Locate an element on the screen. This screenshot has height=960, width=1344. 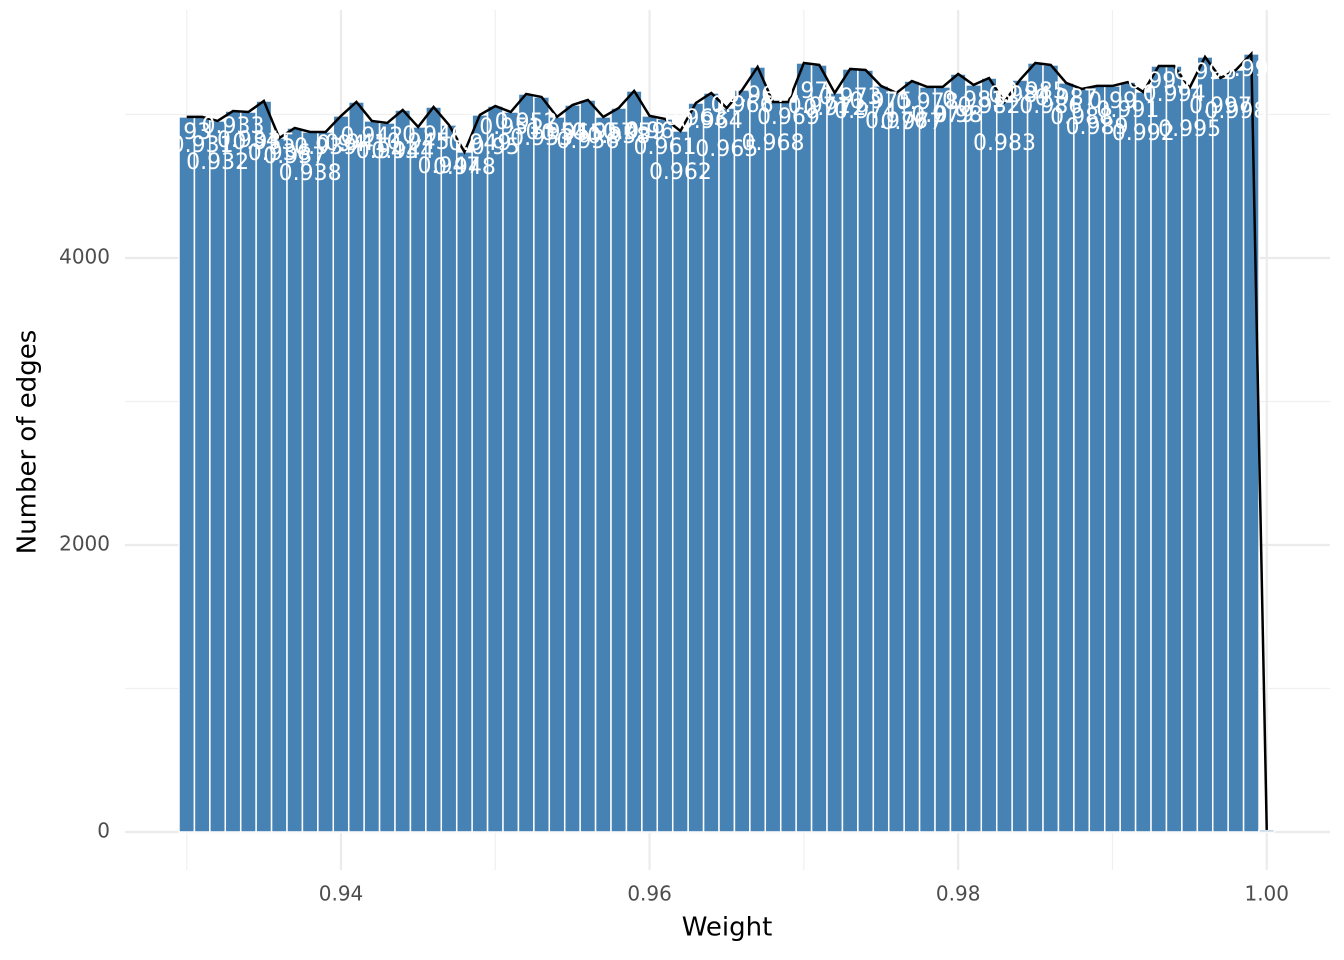
bar-label: 0.935 is located at coordinates (263, 142).